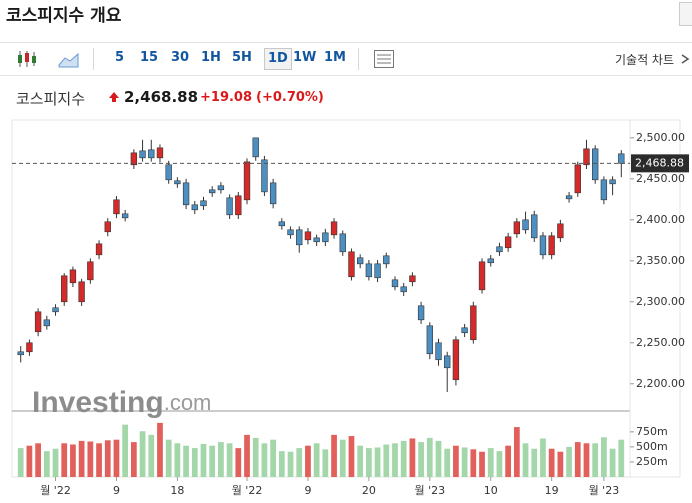 The image size is (692, 503). Describe the element at coordinates (226, 97) in the screenshot. I see `change: +19.08` at that location.